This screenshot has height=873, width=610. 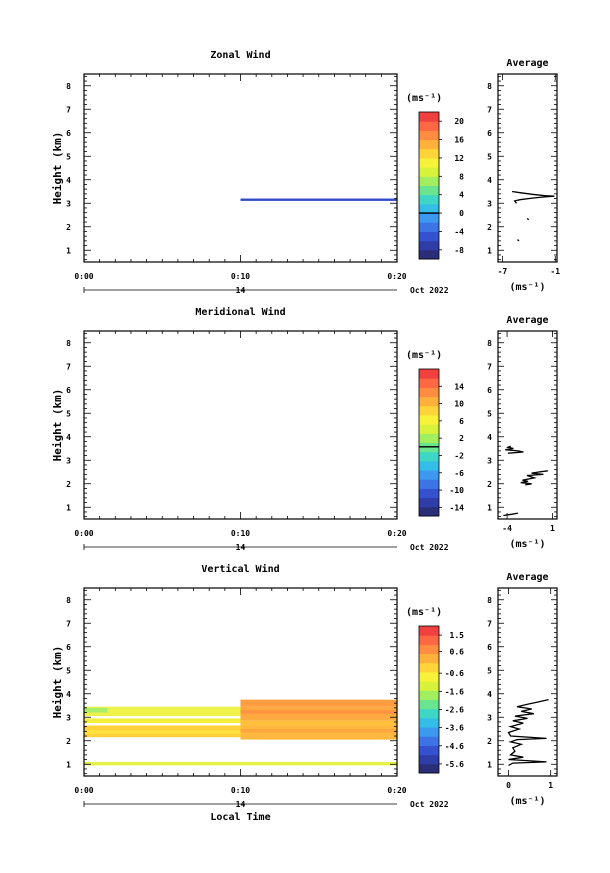 What do you see at coordinates (454, 764) in the screenshot?
I see `colorbar-tick-label: -5.6` at bounding box center [454, 764].